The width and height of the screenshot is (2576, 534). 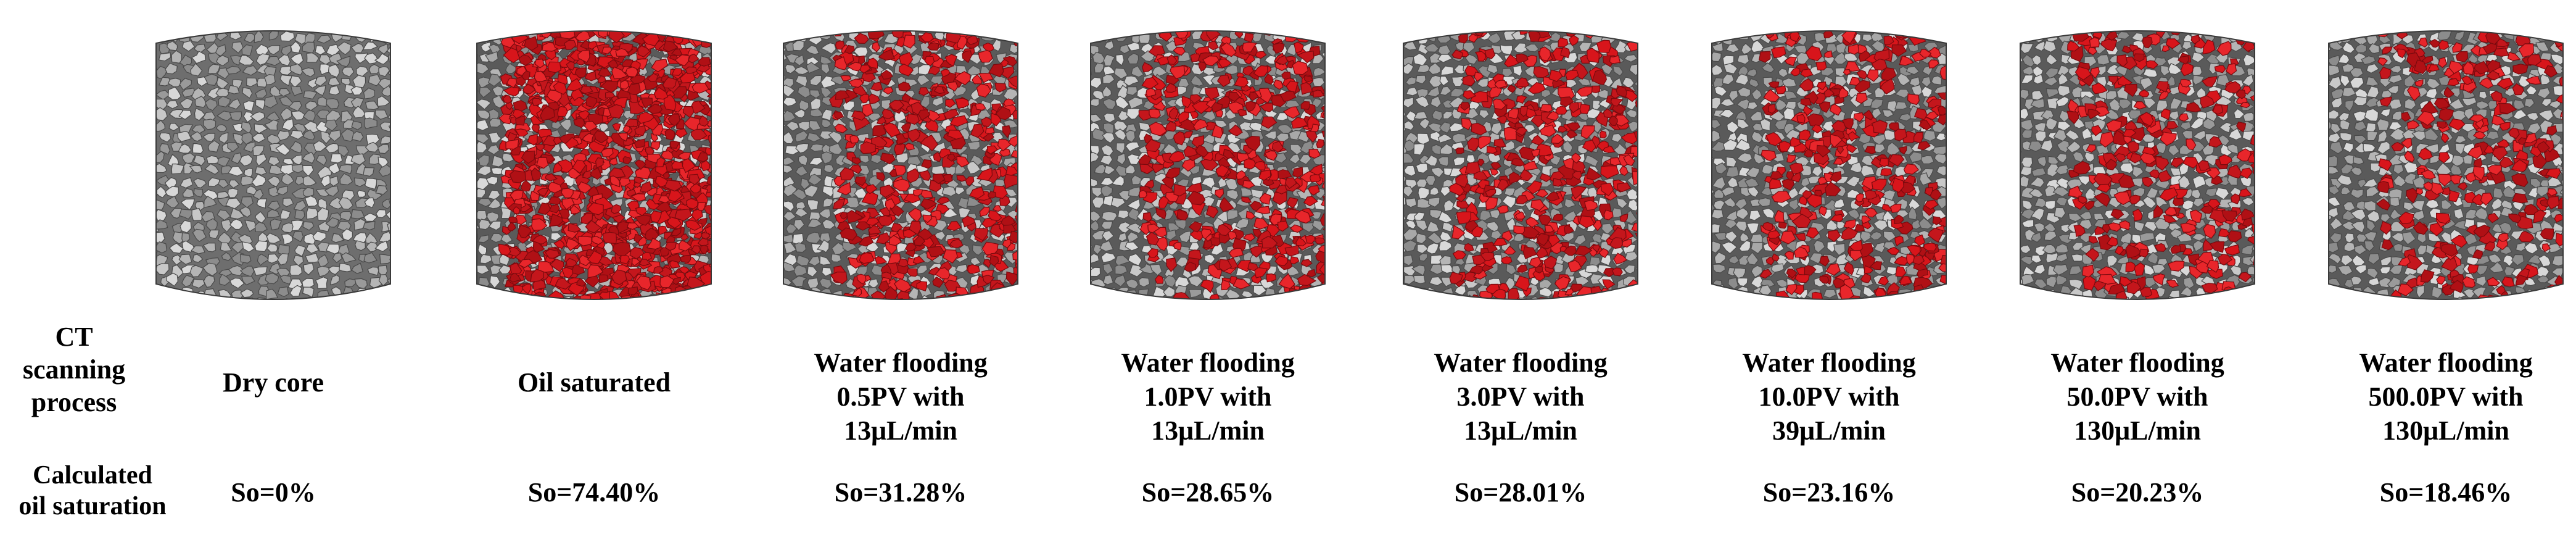 I want to click on process-label-line: 0.5PV with, so click(x=900, y=397).